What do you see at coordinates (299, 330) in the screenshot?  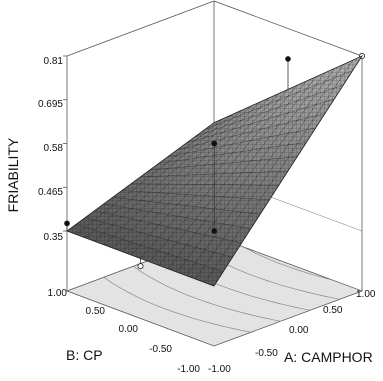 I see `a-tick-label: 0.00` at bounding box center [299, 330].